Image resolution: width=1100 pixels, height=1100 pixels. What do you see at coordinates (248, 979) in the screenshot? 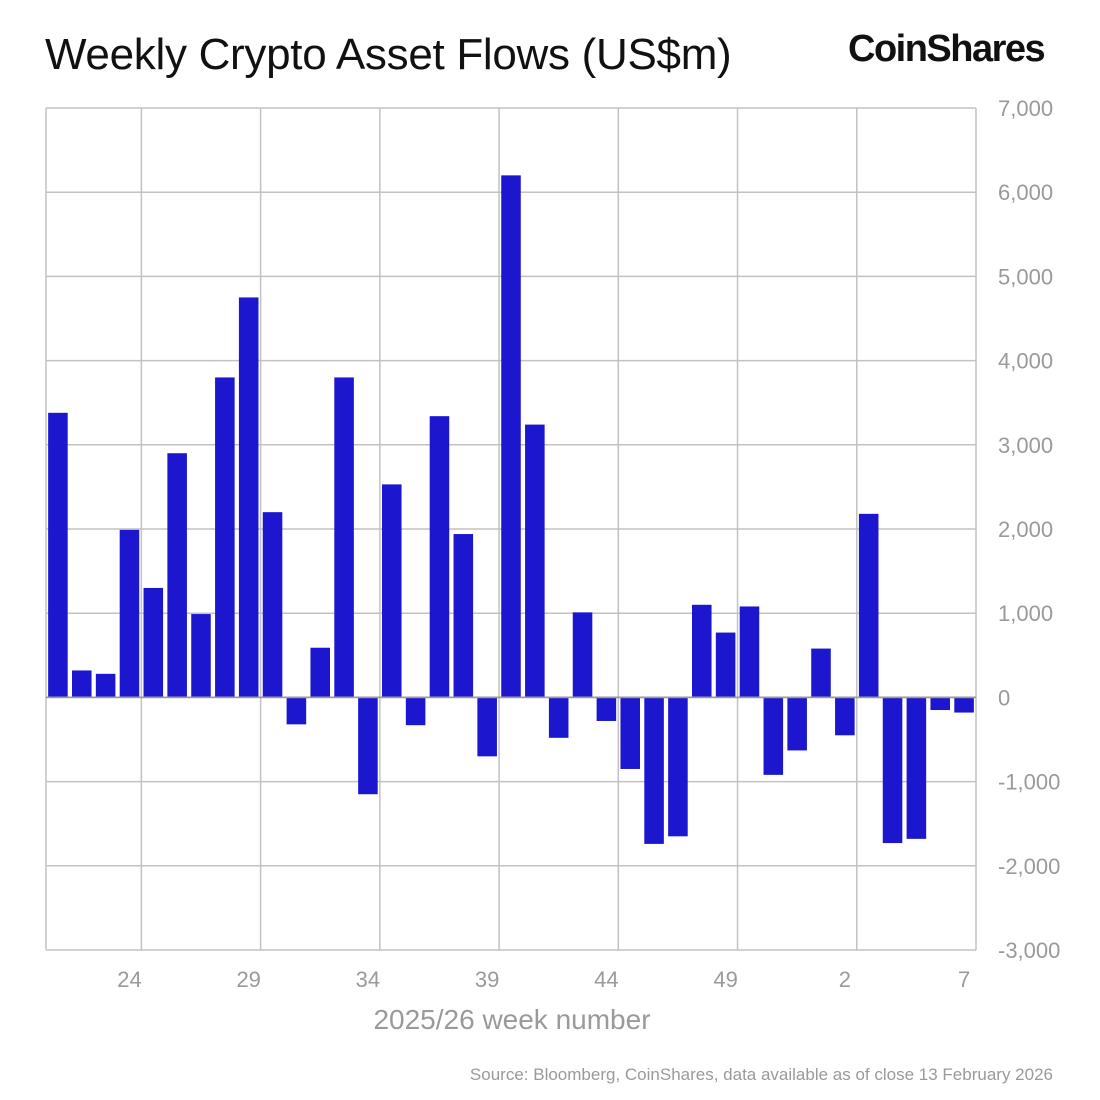
I see `x-tick-label: 29` at bounding box center [248, 979].